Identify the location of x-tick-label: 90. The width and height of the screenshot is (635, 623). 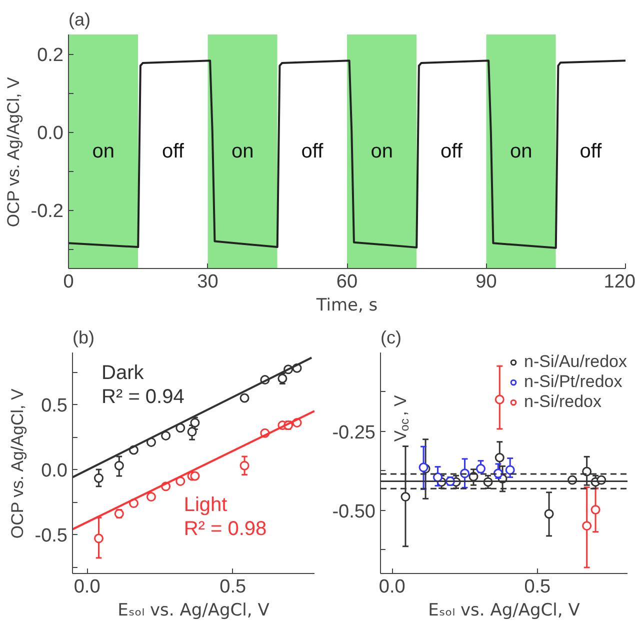
(486, 282).